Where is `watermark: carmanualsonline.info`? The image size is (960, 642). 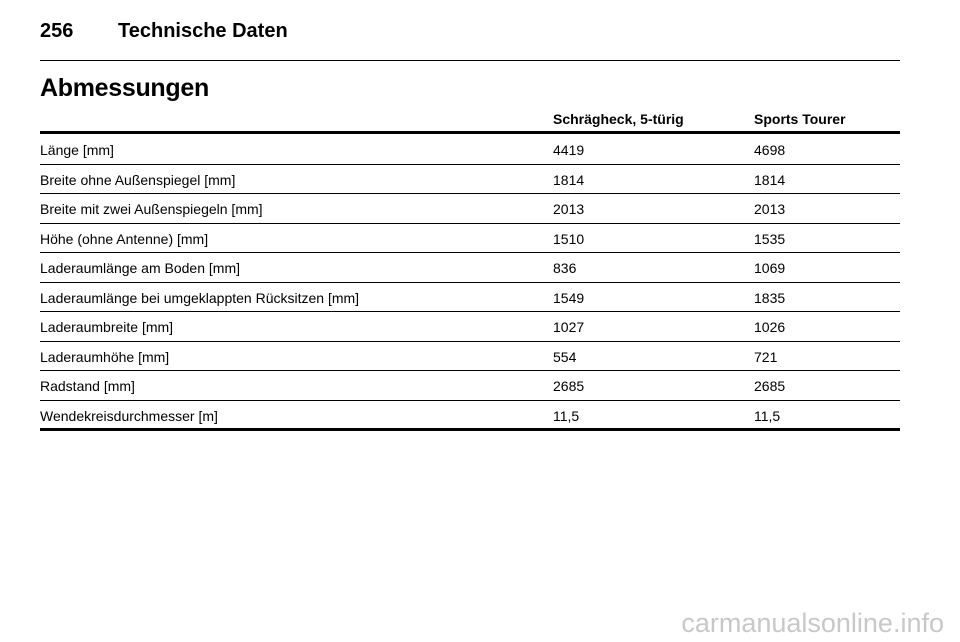 watermark: carmanualsonline.info is located at coordinates (812, 623).